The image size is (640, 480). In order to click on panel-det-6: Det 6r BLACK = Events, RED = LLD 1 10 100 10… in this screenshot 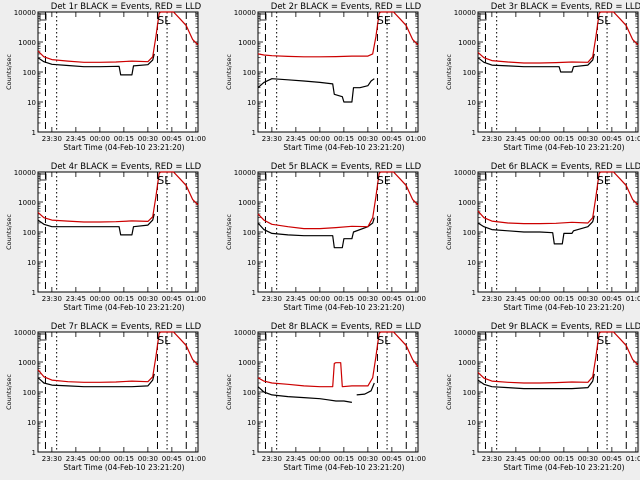, I will do `click(542, 237)`.